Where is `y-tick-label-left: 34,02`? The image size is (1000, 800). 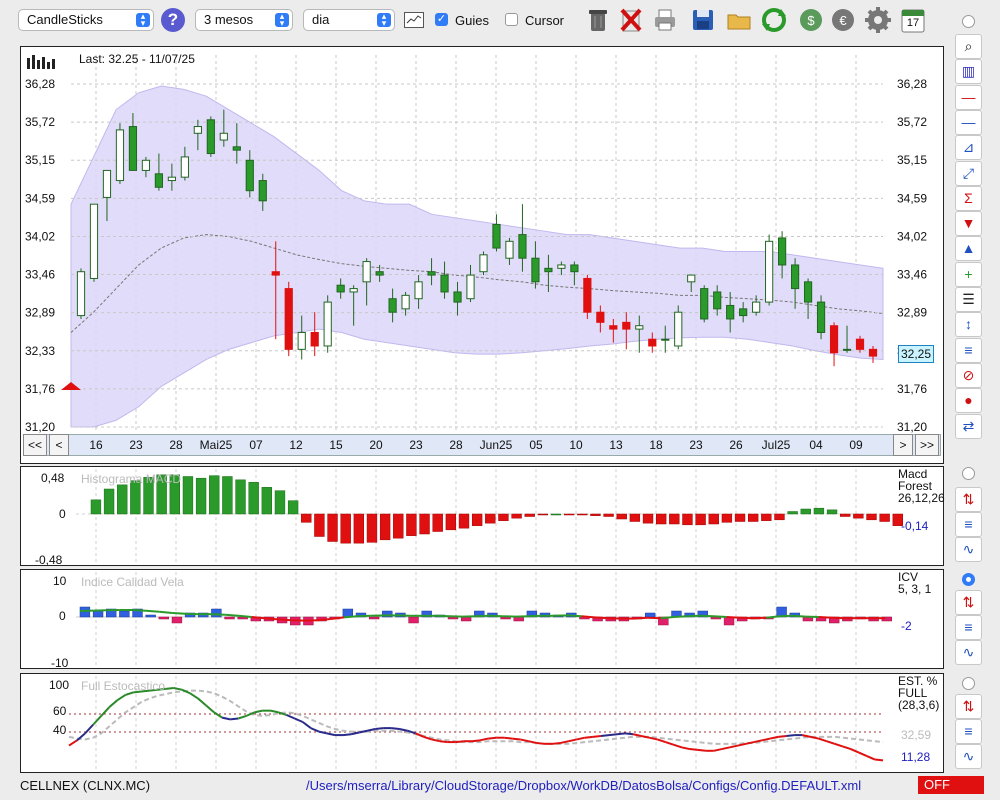 y-tick-label-left: 34,02 is located at coordinates (40, 236).